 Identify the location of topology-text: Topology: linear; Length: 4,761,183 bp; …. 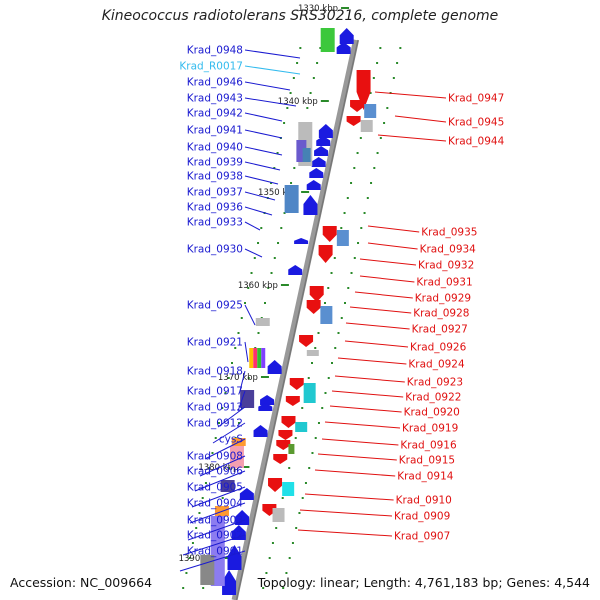
(423, 582).